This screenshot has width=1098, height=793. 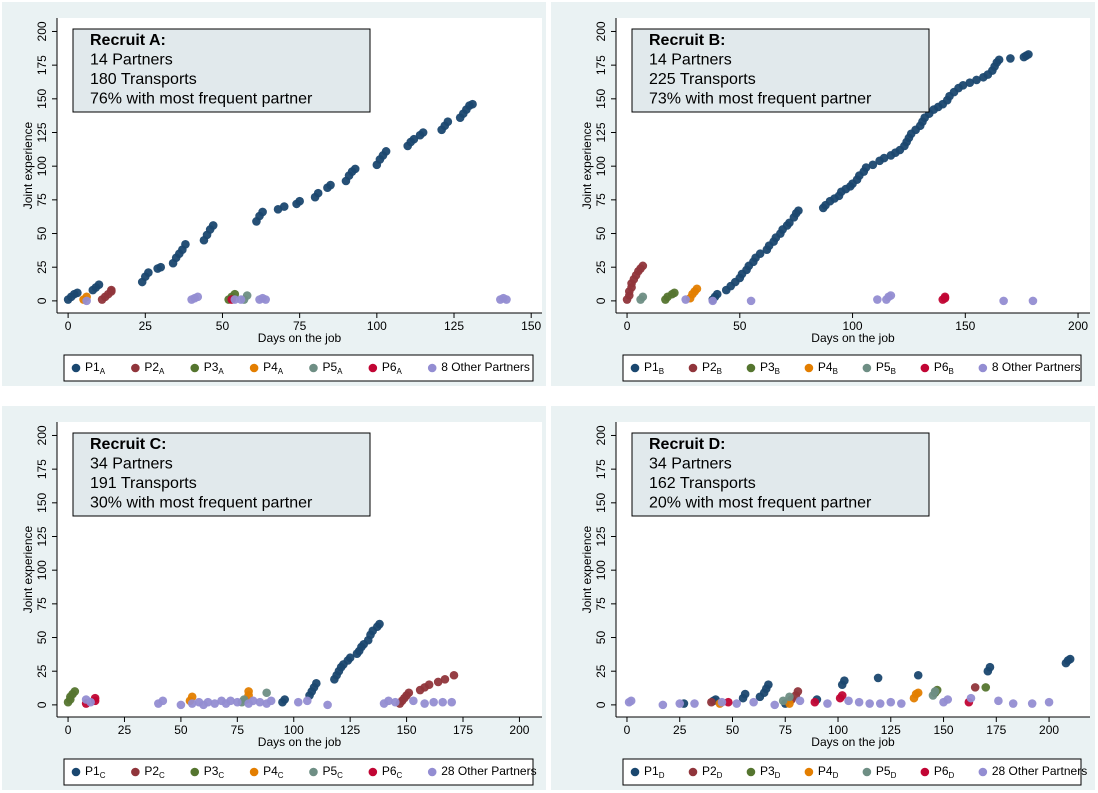 I want to click on y-tick-label: 200, so click(x=42, y=435).